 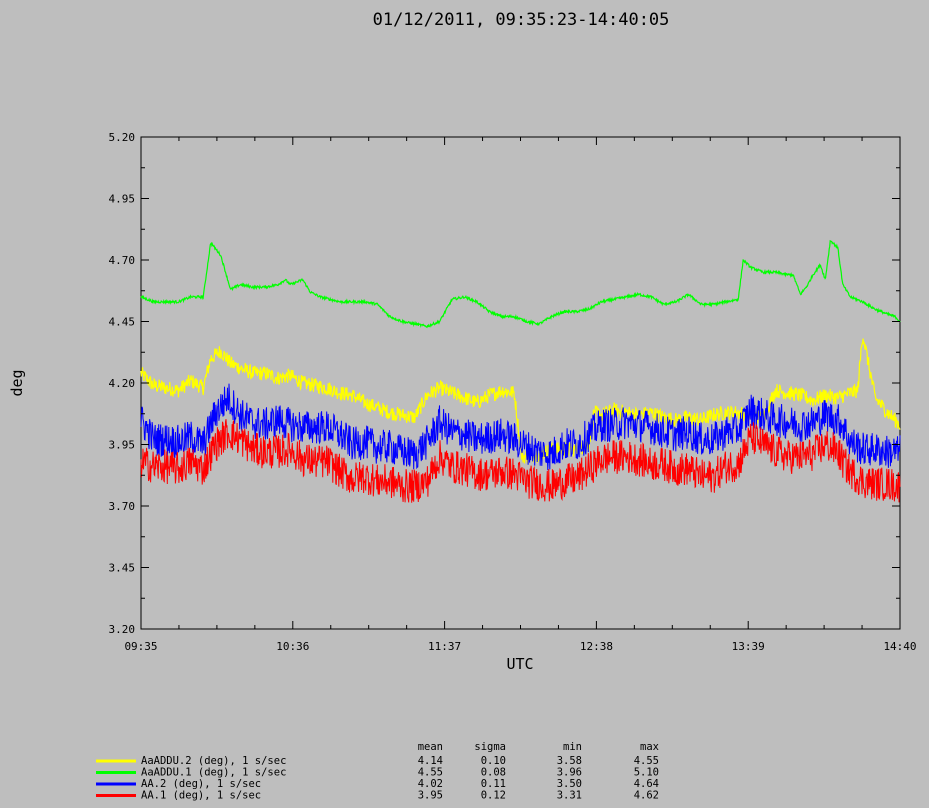 I want to click on x-axis-label: UTC, so click(x=519, y=664).